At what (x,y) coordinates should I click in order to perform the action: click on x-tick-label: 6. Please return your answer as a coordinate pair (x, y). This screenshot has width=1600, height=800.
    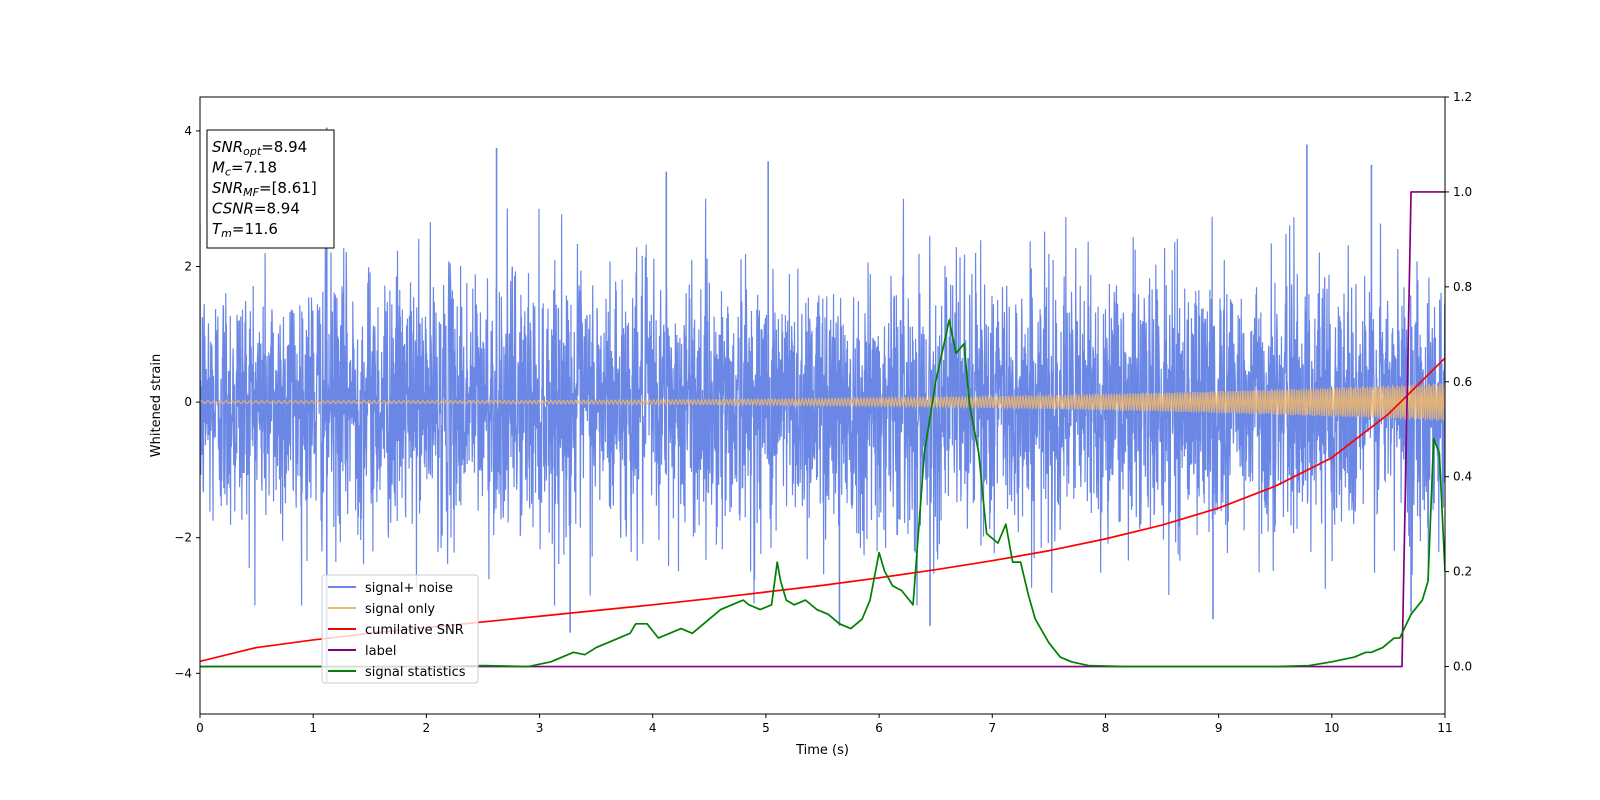
    Looking at the image, I should click on (879, 728).